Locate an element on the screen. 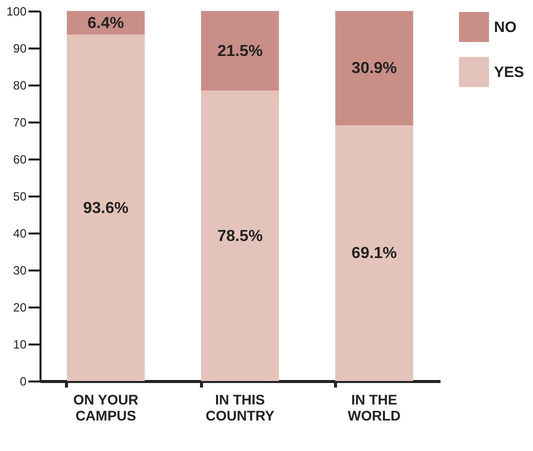 Image resolution: width=533 pixels, height=451 pixels. data-label: 78.5% is located at coordinates (240, 236).